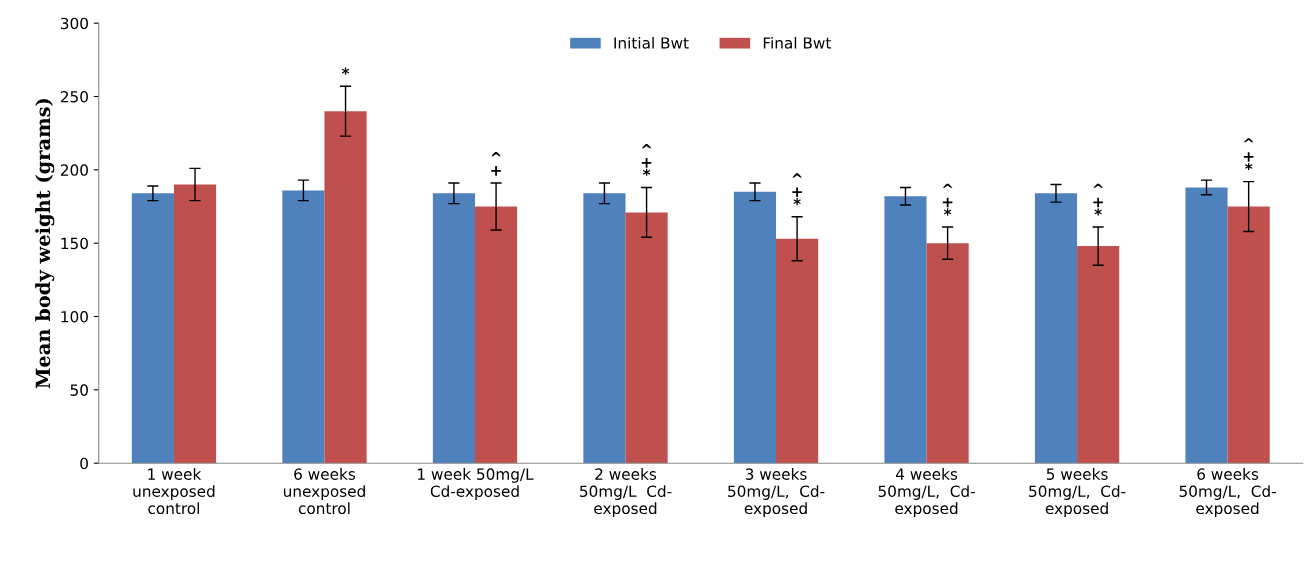  I want to click on x-tick-label: 5 weeks 50mg/L, Cd- exposed, so click(1077, 493).